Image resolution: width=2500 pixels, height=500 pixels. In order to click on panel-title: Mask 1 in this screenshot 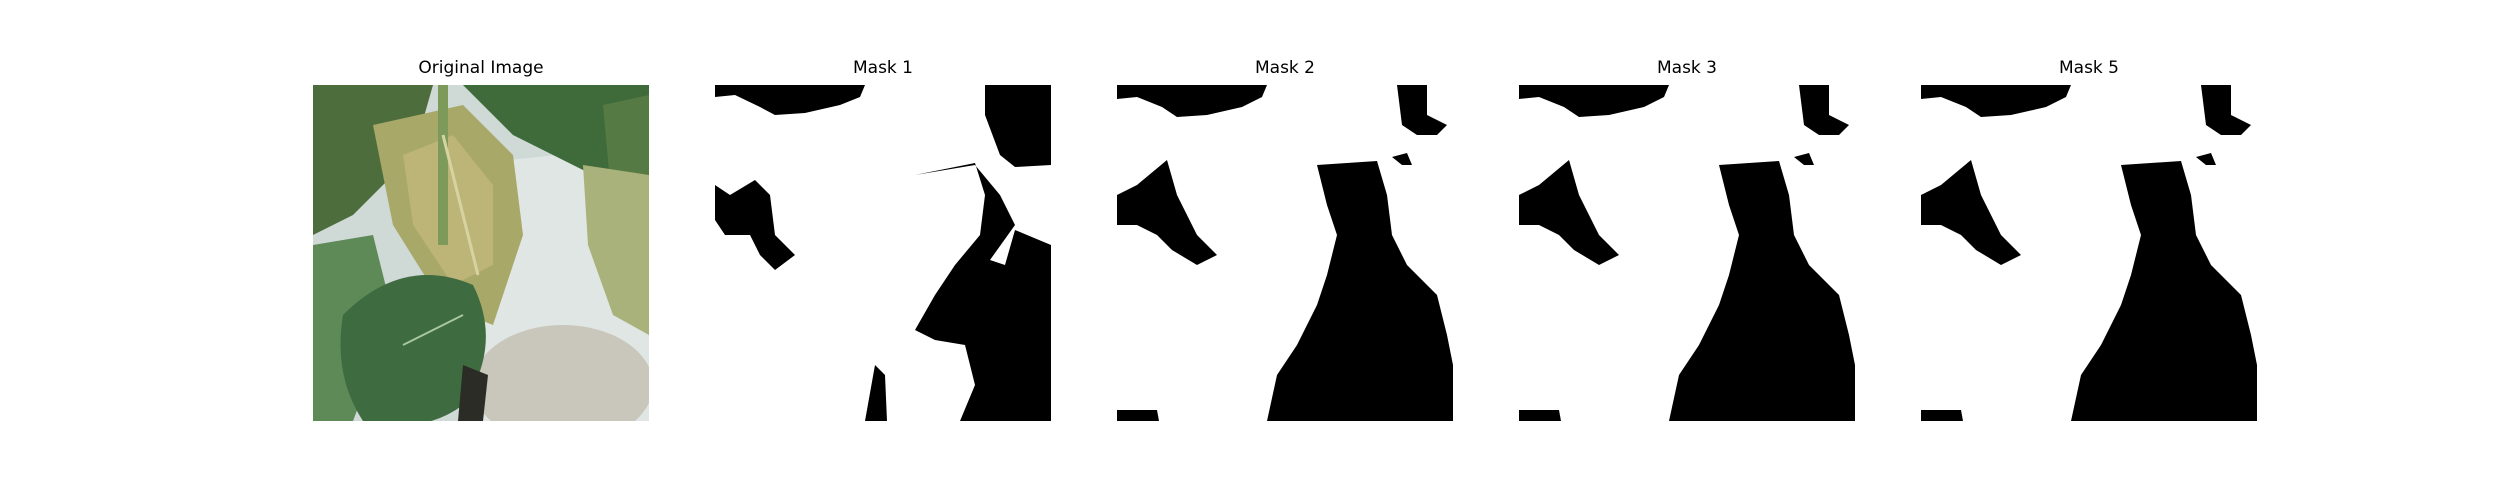, I will do `click(882, 68)`.